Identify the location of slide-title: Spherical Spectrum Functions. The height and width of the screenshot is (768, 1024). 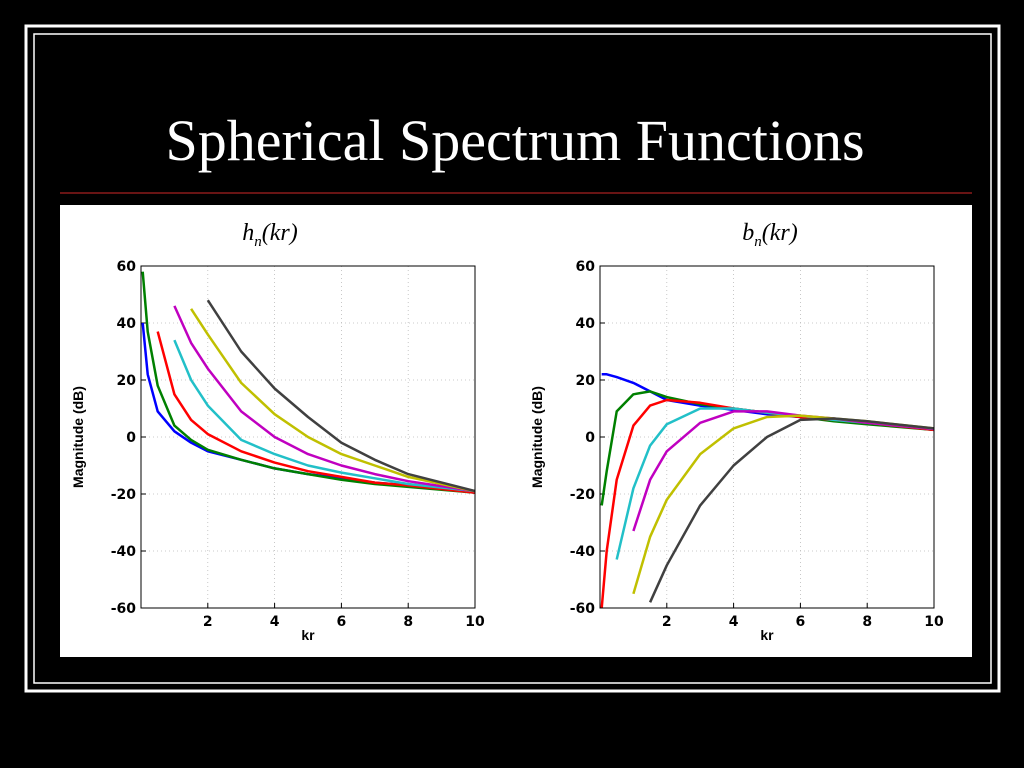
(514, 140).